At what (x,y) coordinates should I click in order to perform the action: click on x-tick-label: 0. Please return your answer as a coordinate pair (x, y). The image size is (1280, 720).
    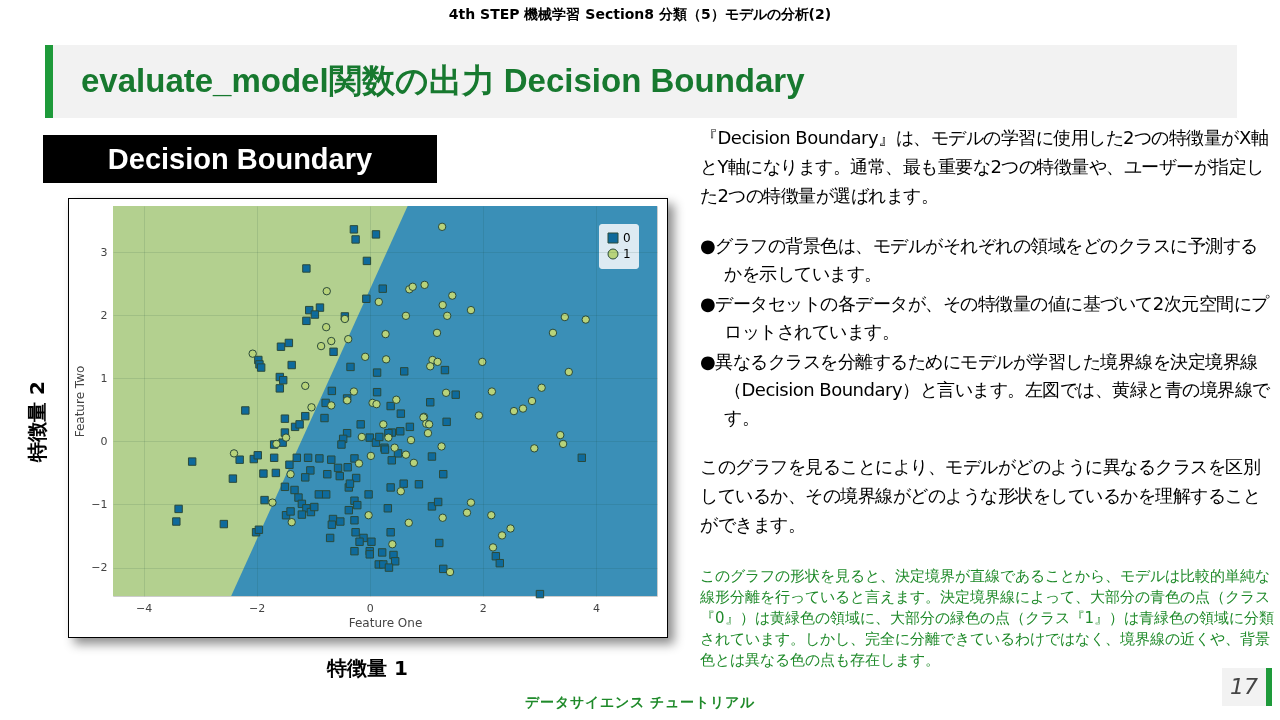
    Looking at the image, I should click on (370, 608).